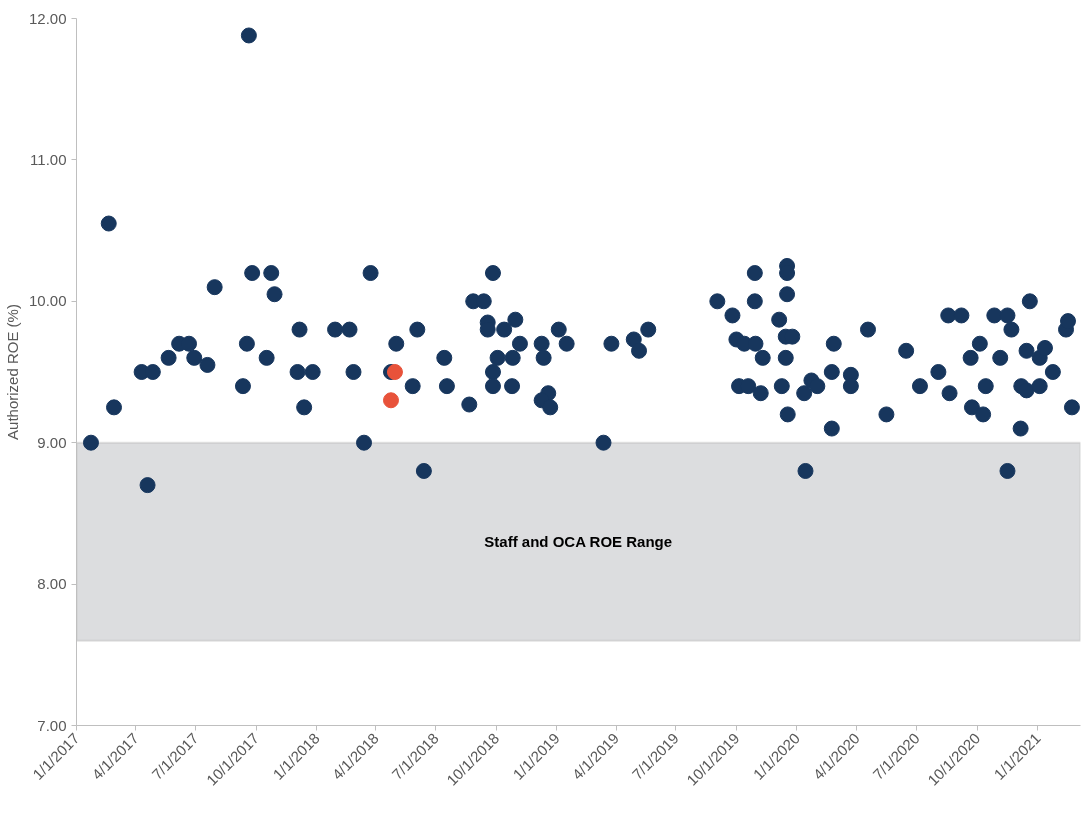 This screenshot has width=1091, height=820. Describe the element at coordinates (52, 584) in the screenshot. I see `y-tick-label: 8.00` at that location.